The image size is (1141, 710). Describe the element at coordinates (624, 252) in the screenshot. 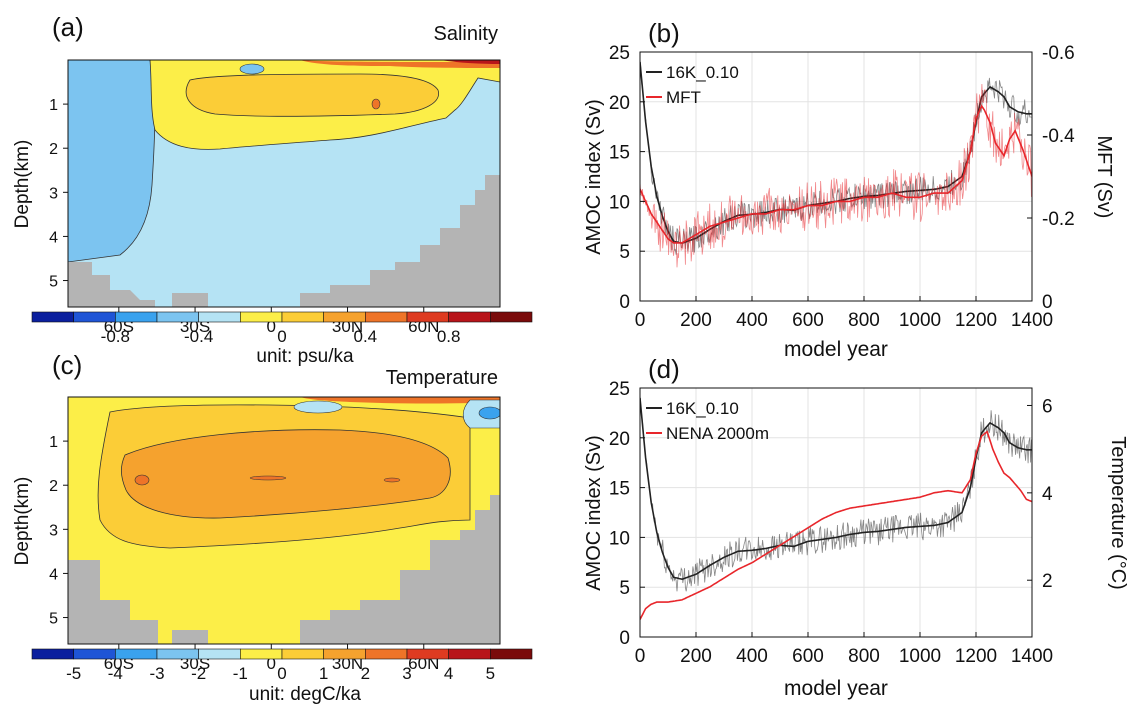

I see `b-ytick-label-left: 5` at that location.